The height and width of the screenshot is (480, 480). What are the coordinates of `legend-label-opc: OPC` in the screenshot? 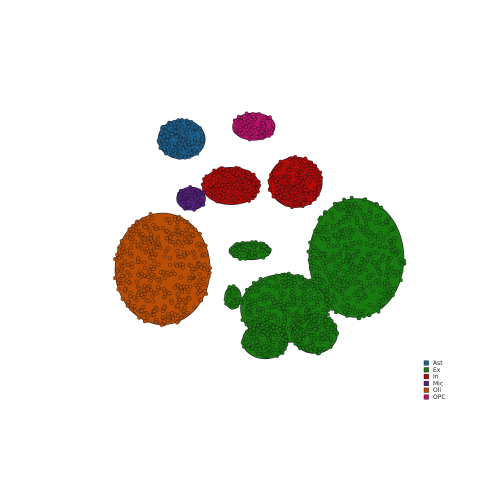 It's located at (439, 397).